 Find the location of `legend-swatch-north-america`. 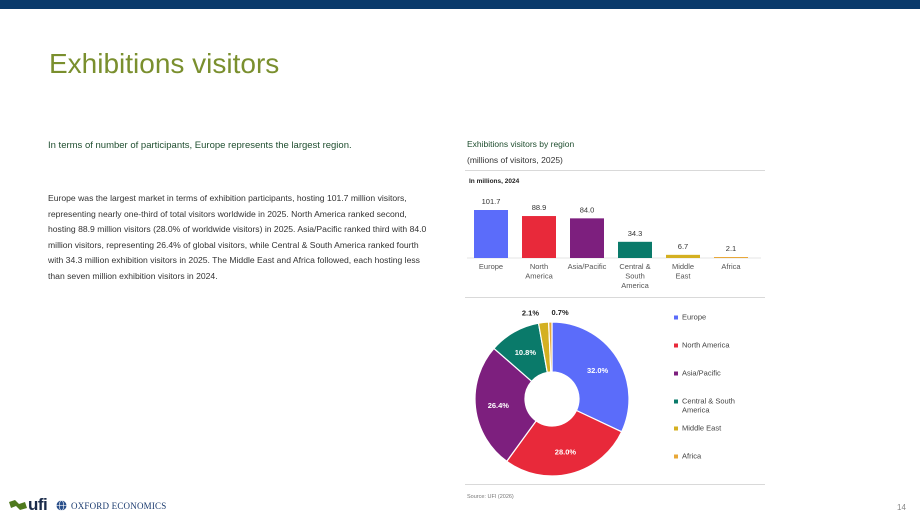

legend-swatch-north-america is located at coordinates (676, 345).